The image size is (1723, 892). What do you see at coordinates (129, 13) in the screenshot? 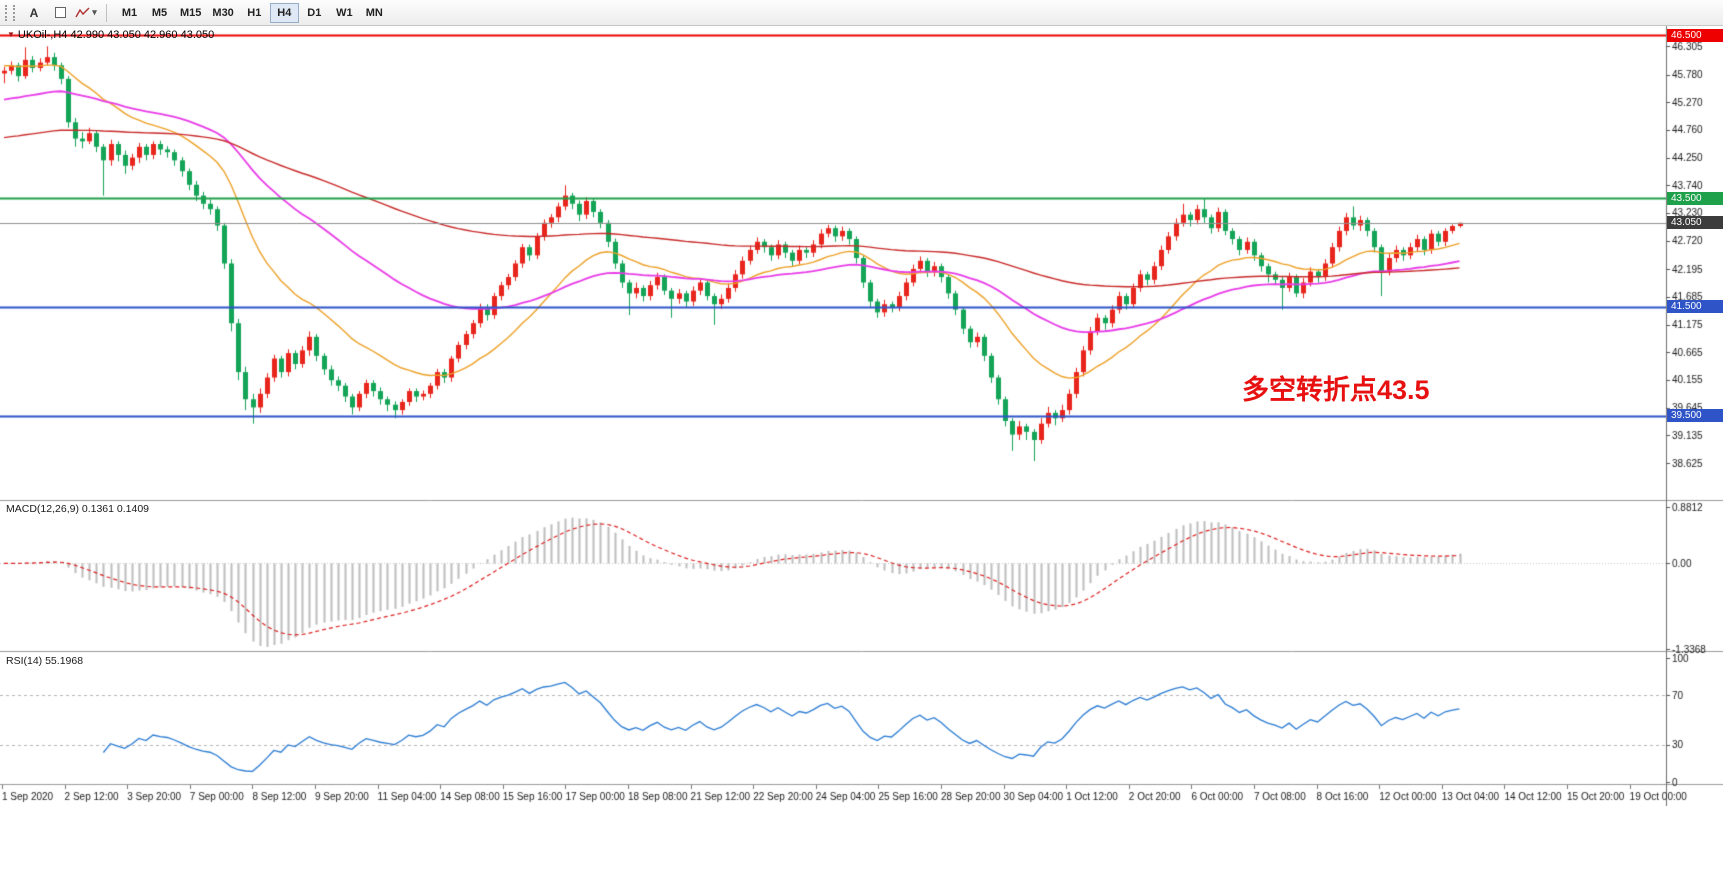
I see `timeframe-button-m1: M1` at bounding box center [129, 13].